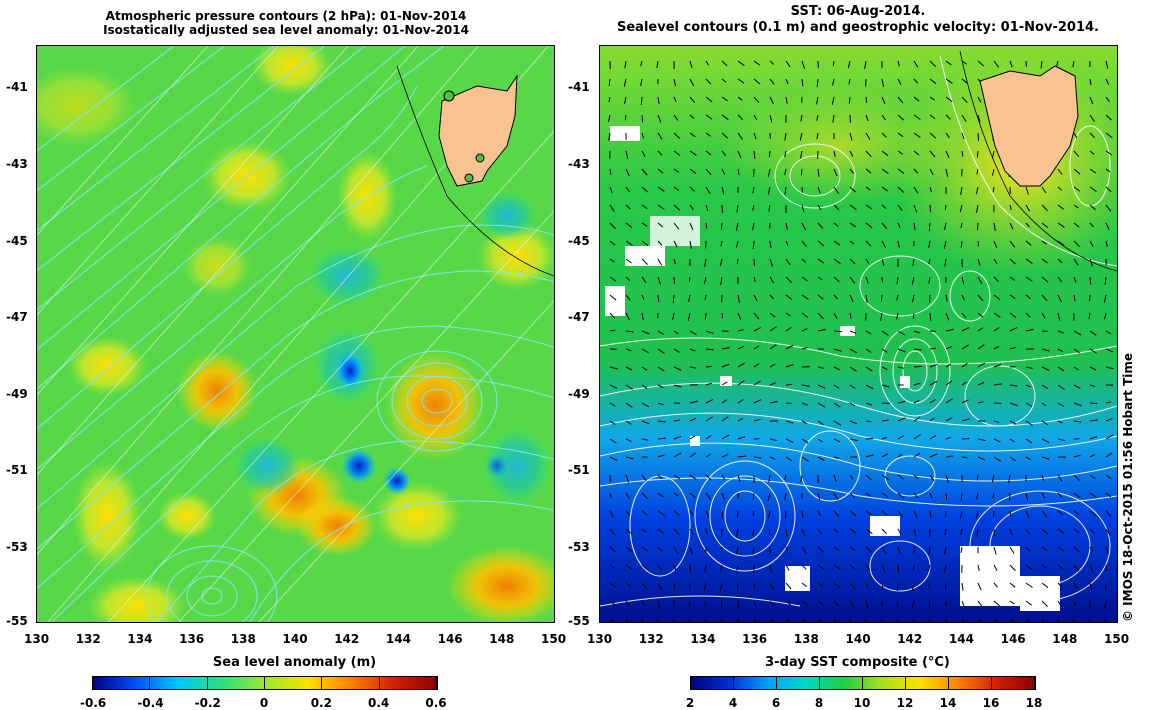 The height and width of the screenshot is (710, 1150). Describe the element at coordinates (579, 164) in the screenshot. I see `lat-tick-label: -43` at that location.